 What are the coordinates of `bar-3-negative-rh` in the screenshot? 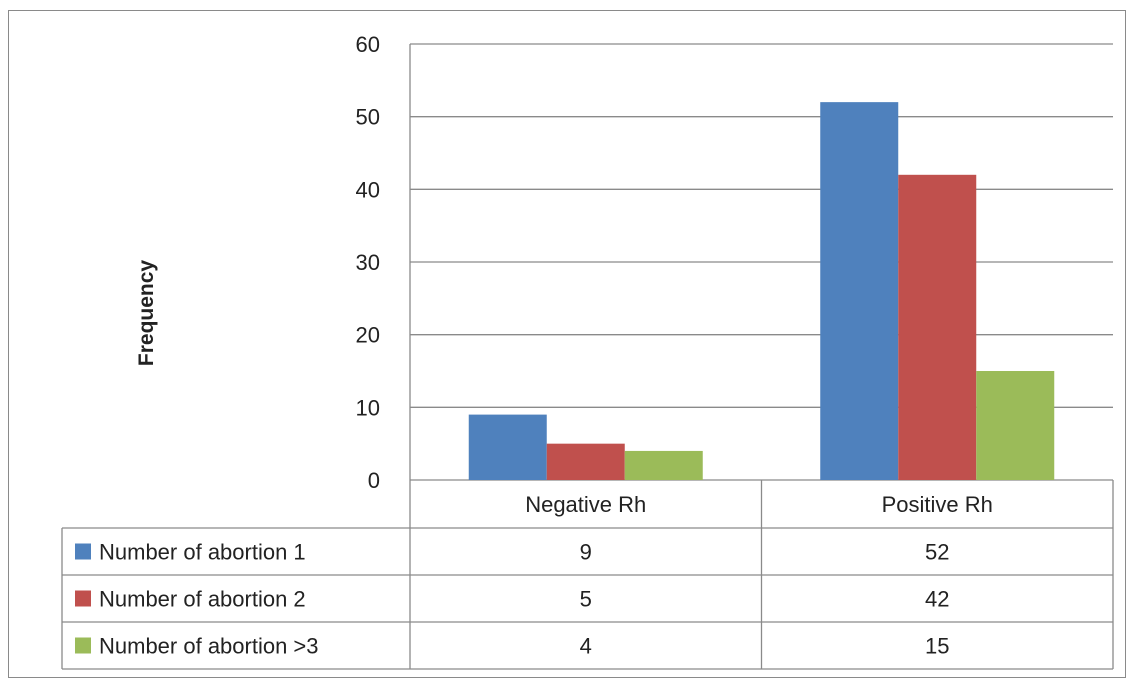 It's located at (663, 465).